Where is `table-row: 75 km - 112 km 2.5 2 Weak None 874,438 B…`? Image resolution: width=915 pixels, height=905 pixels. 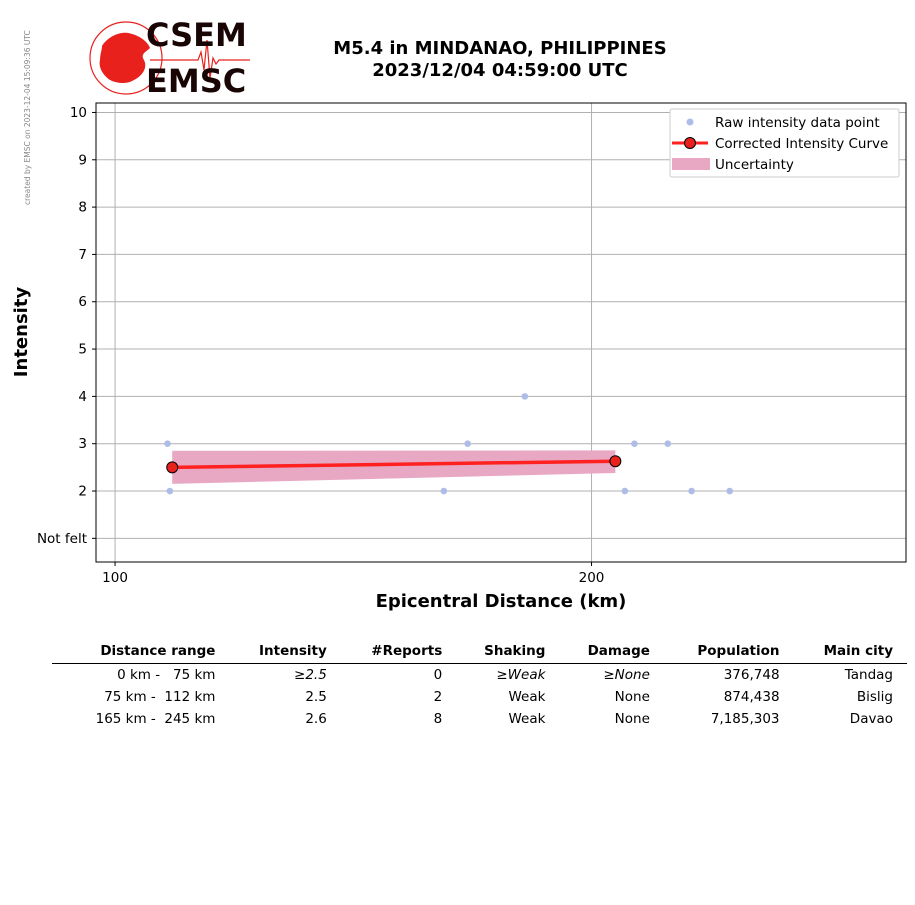
table-row: 75 km - 112 km 2.5 2 Weak None 874,438 B… is located at coordinates (479, 697).